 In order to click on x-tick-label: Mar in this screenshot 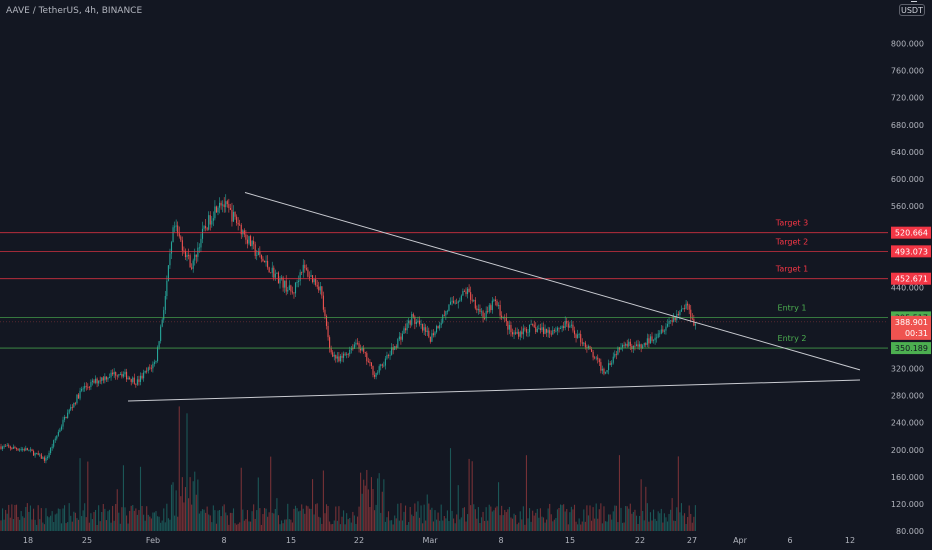, I will do `click(430, 540)`.